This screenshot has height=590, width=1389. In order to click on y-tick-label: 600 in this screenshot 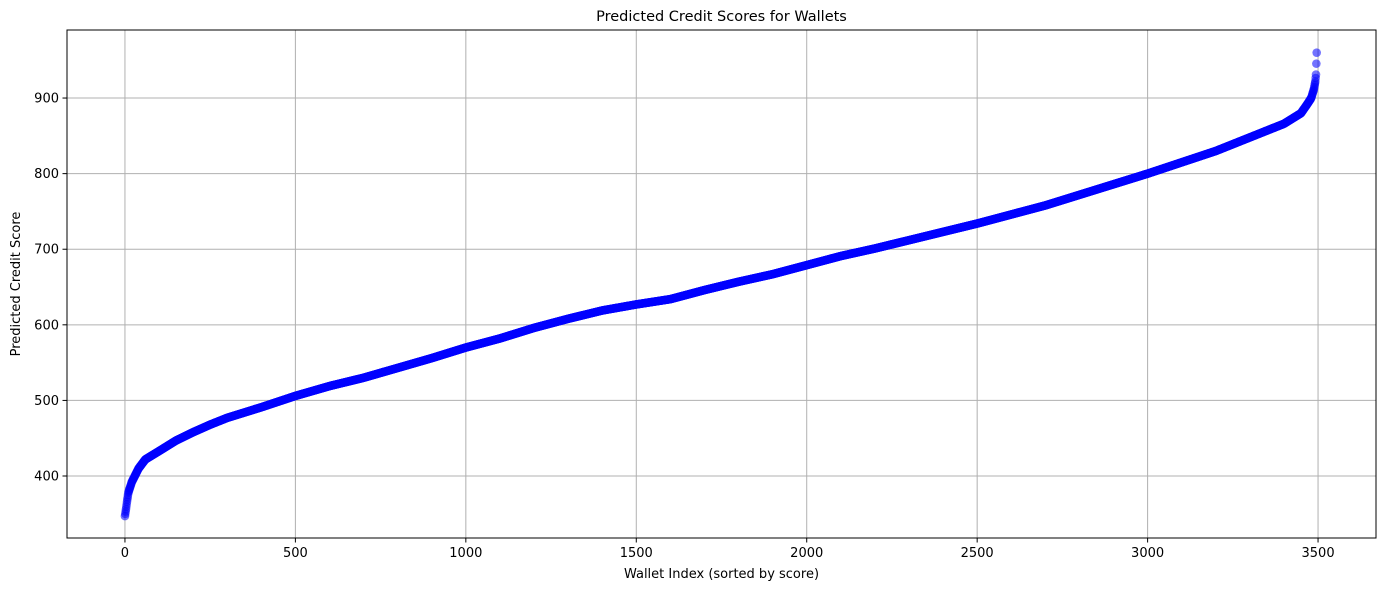, I will do `click(46, 325)`.